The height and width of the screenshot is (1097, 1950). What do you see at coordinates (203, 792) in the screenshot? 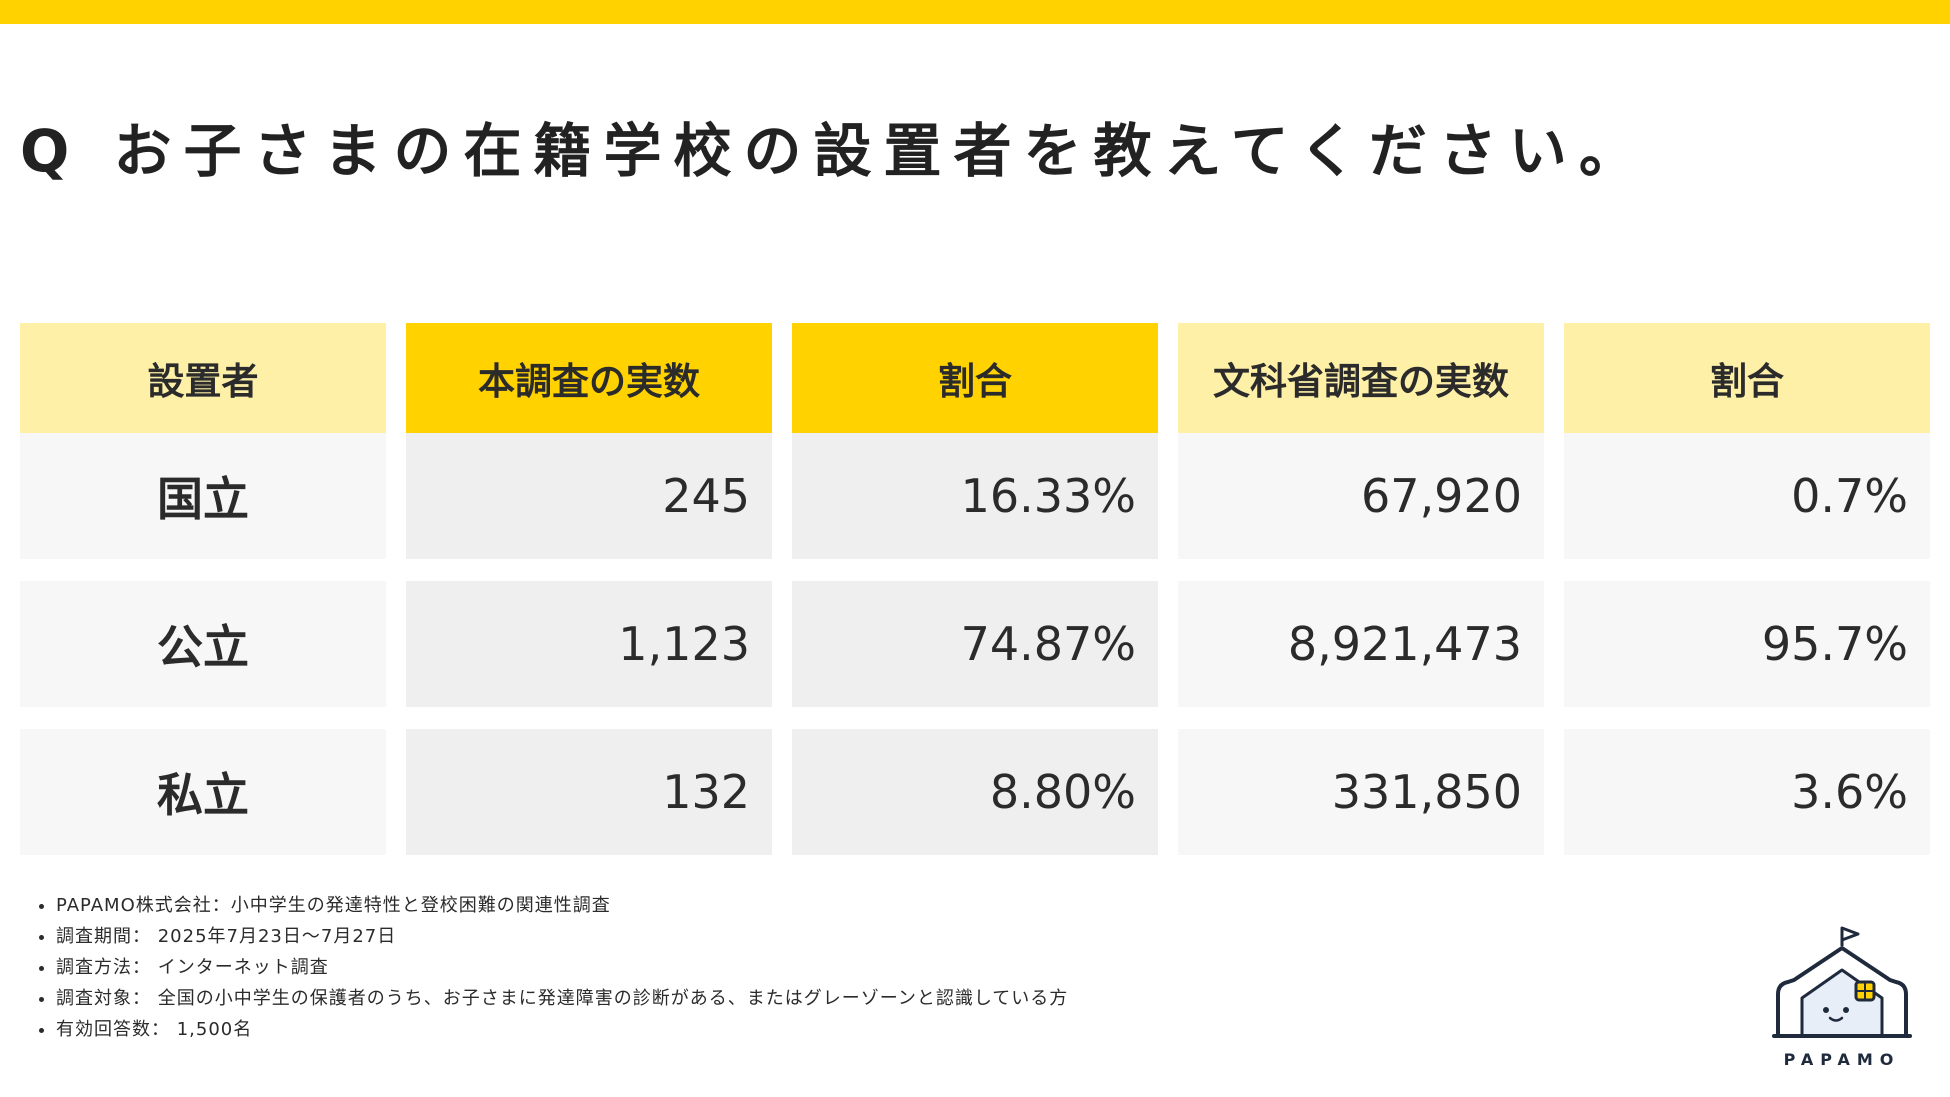
I see `row-label-private: 私立` at bounding box center [203, 792].